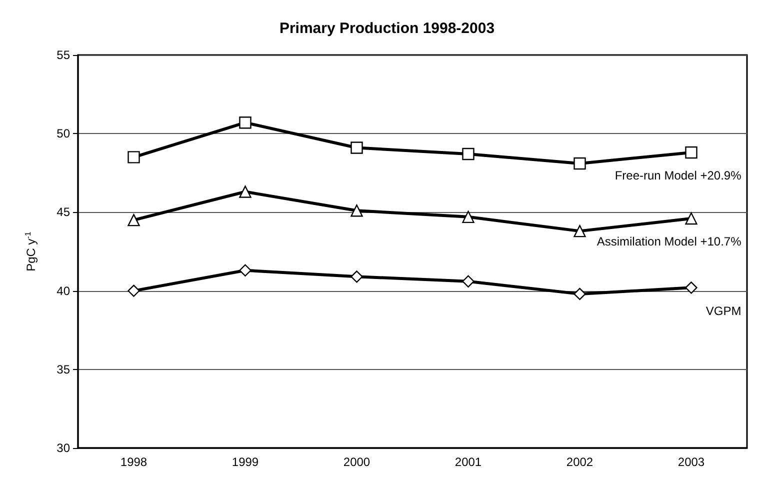 Image resolution: width=774 pixels, height=488 pixels. Describe the element at coordinates (134, 462) in the screenshot. I see `x-tick-label: 1998` at that location.